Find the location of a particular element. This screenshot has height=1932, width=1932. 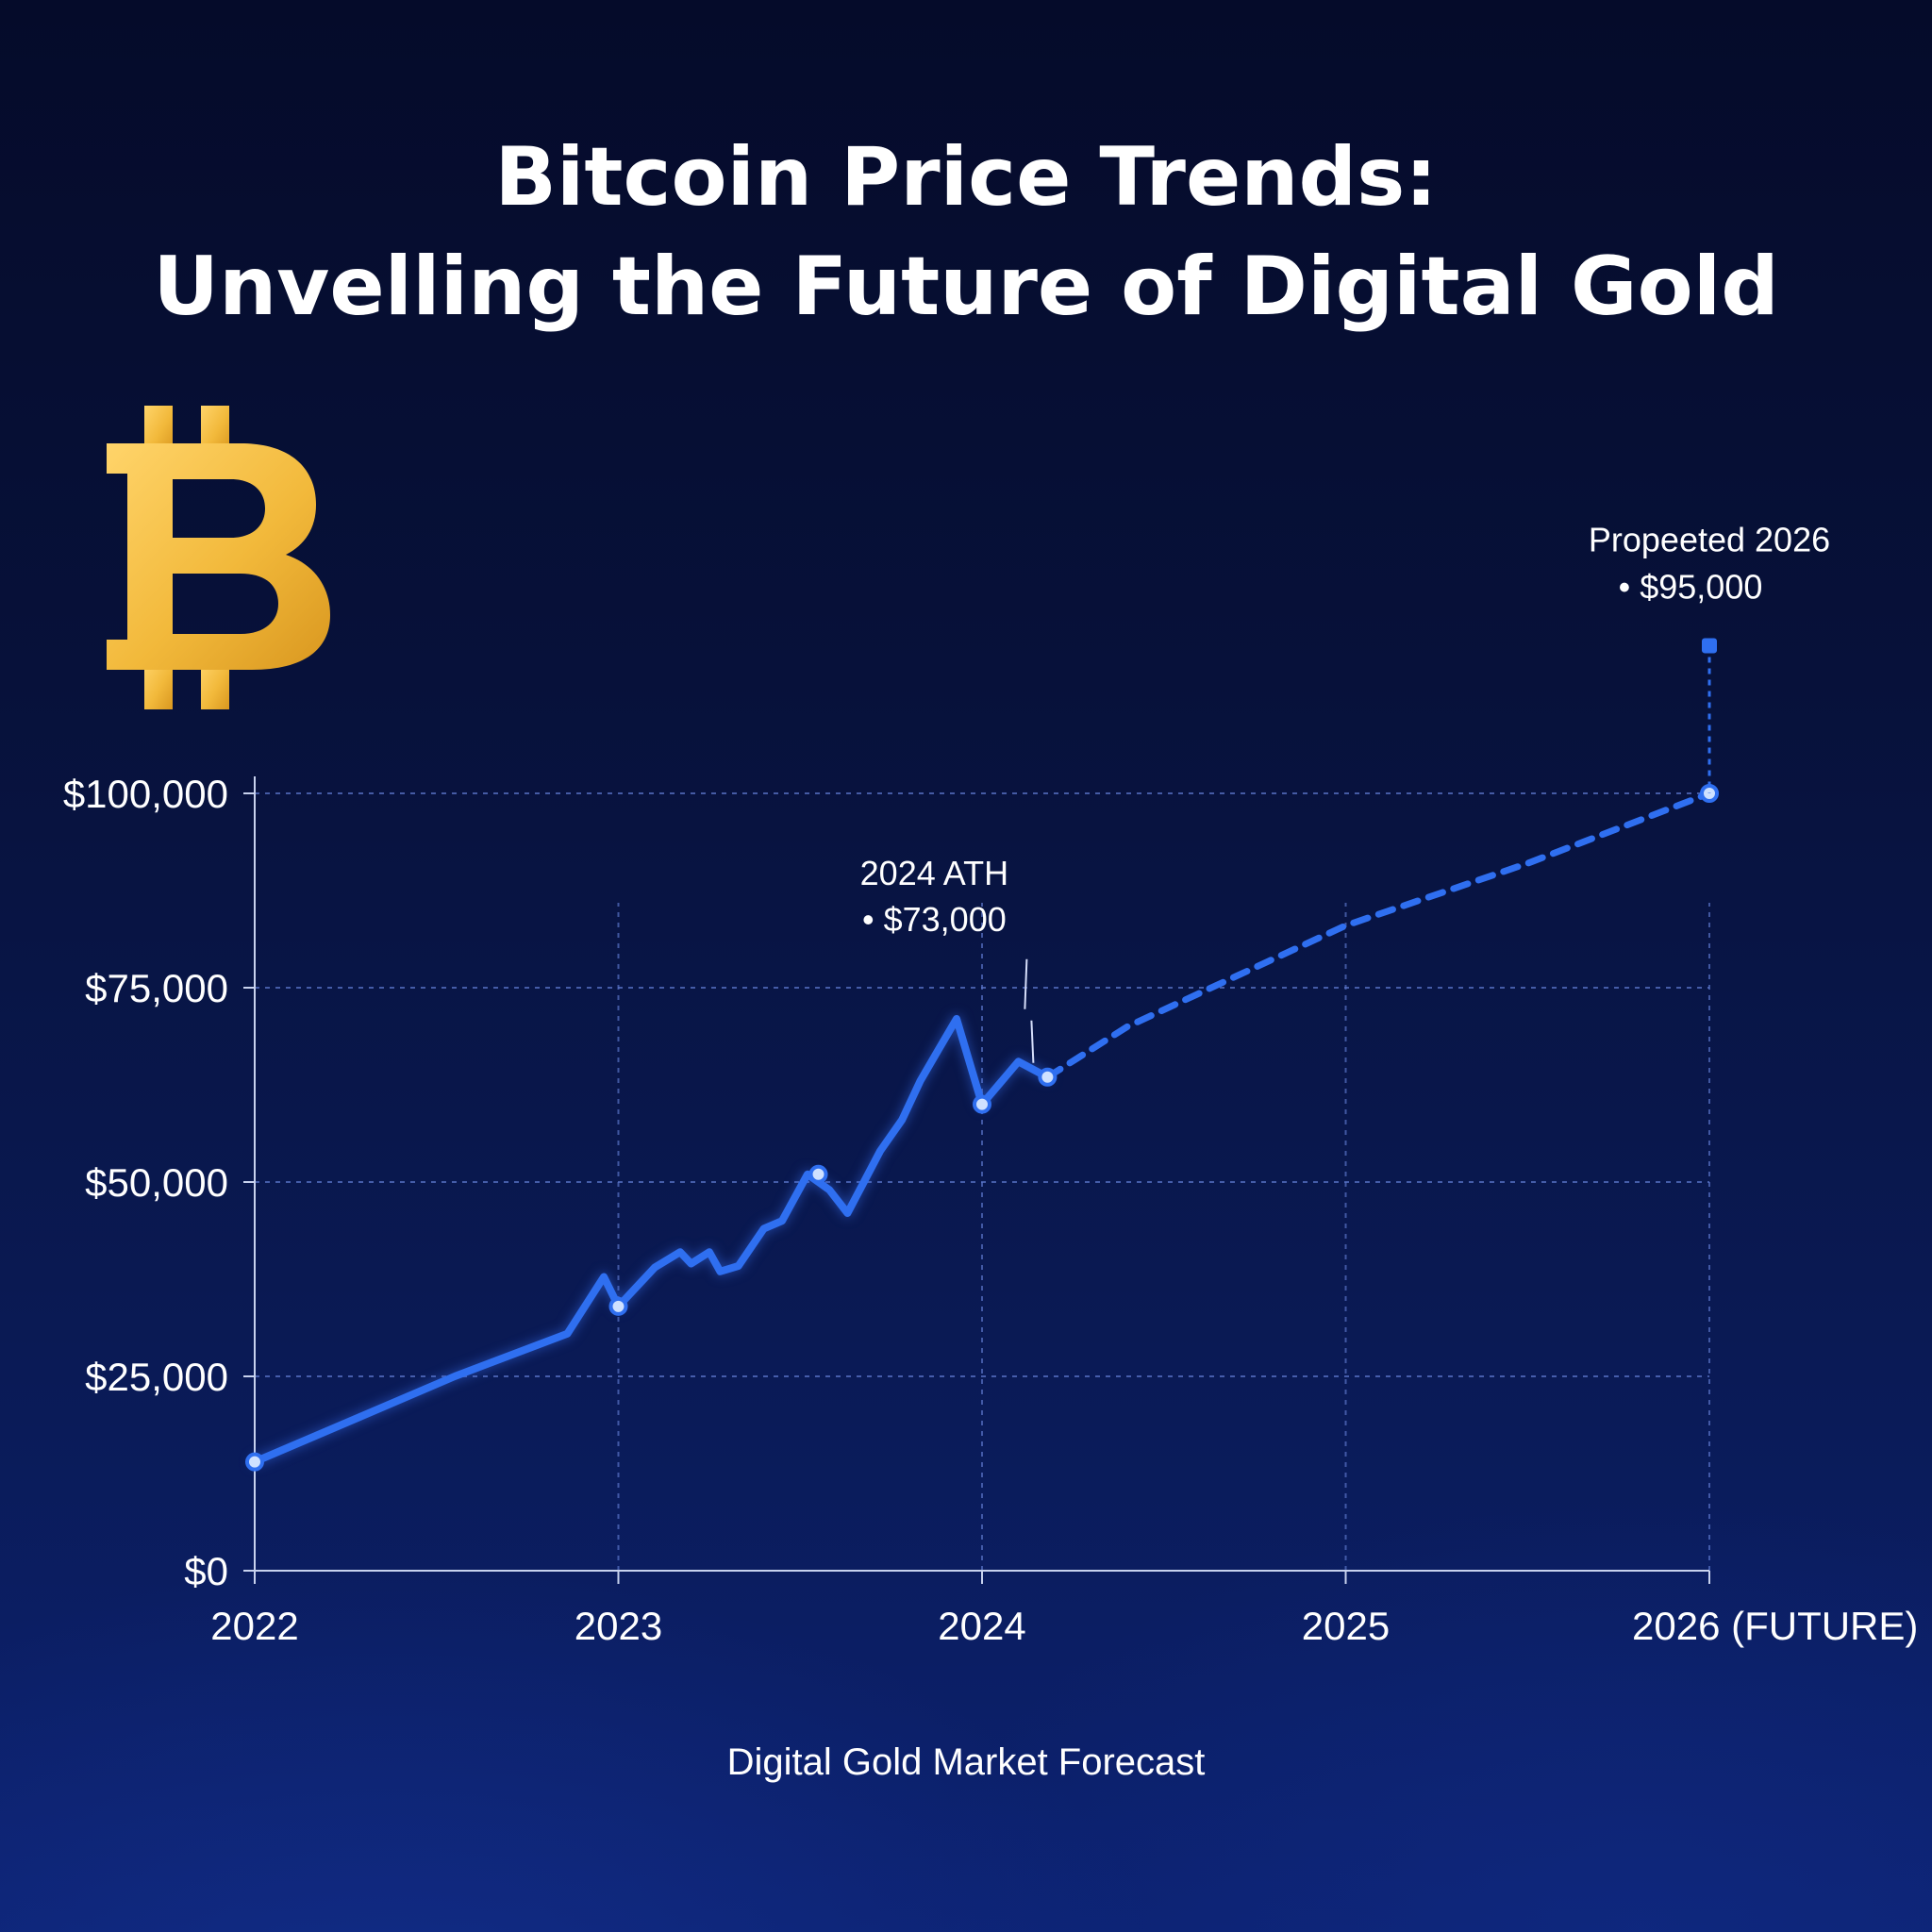

projection-marker is located at coordinates (1709, 646).